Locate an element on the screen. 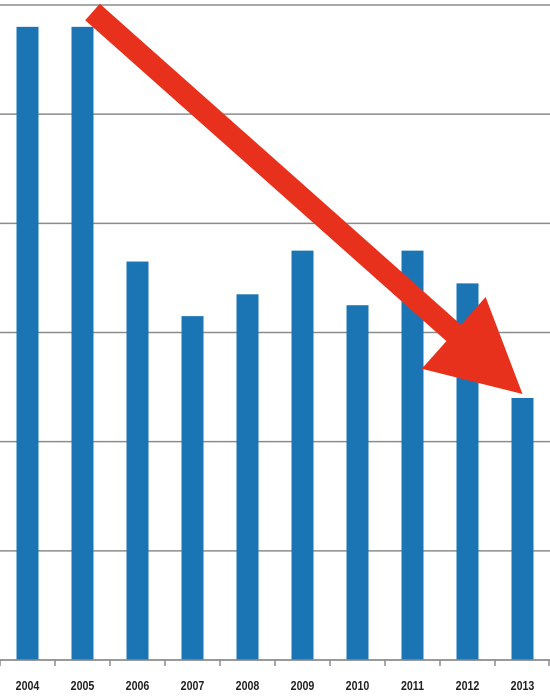  x-tick-labels: 2004 2005 2006 2007 2008 2009 2010 2011 2012 2013 is located at coordinates (275, 685).